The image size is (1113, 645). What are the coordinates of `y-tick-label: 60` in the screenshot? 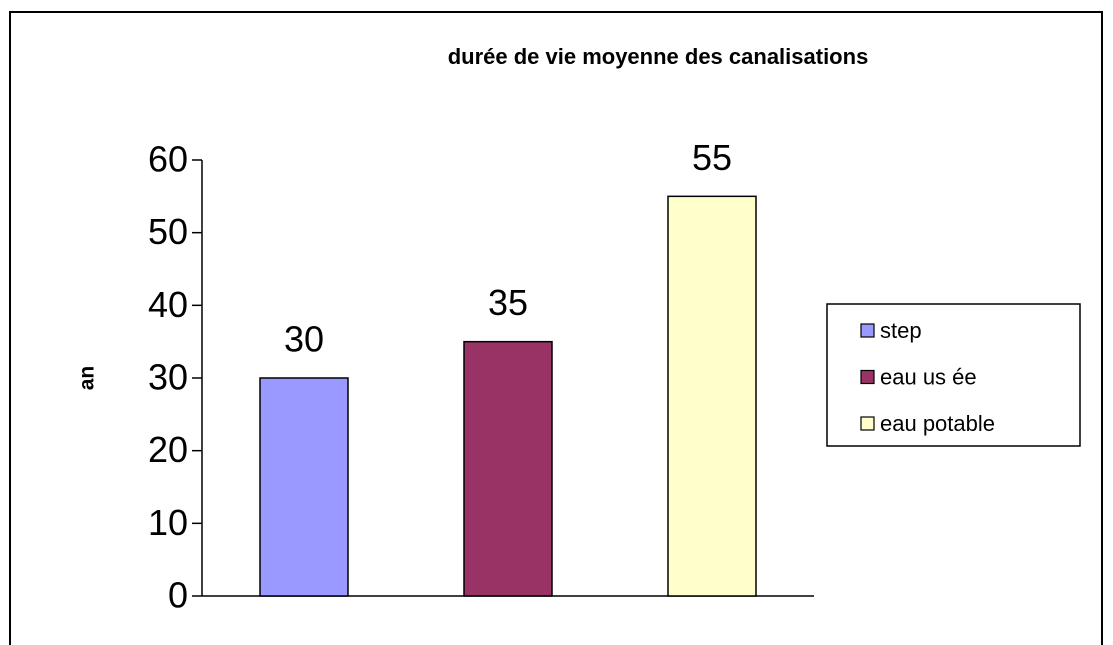 It's located at (168, 159).